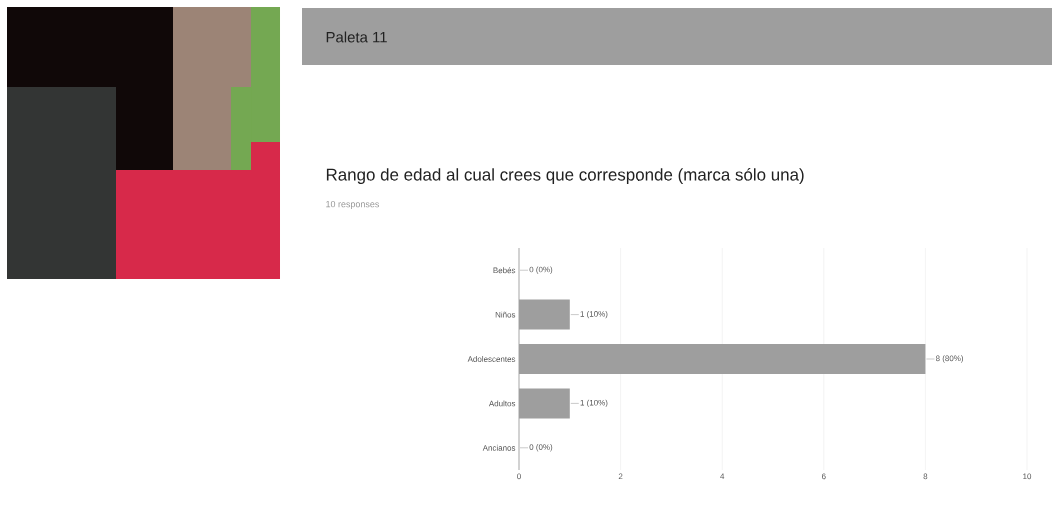 The width and height of the screenshot is (1052, 516). What do you see at coordinates (356, 37) in the screenshot?
I see `text: Paleta 11` at bounding box center [356, 37].